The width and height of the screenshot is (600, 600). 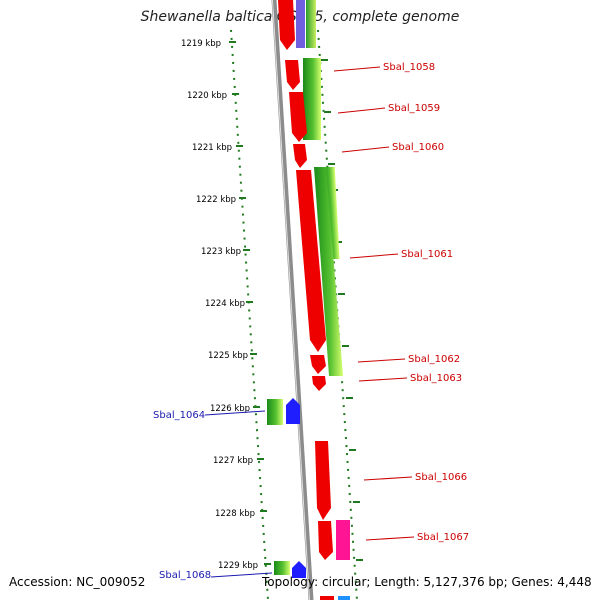 I want to click on coordinate-label: 1223 kbp, so click(x=221, y=252).